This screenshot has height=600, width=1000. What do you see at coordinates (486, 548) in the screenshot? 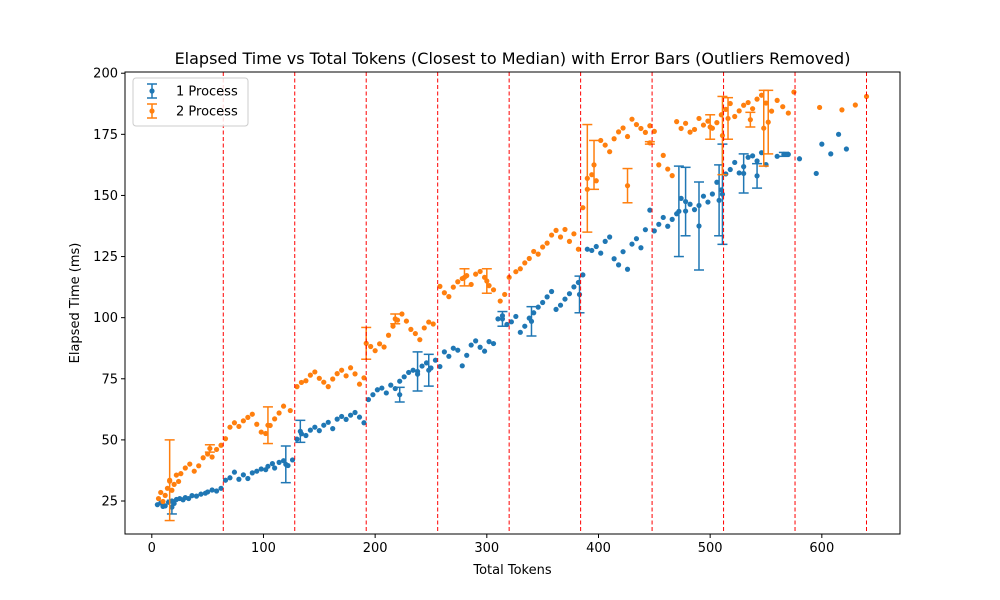
I see `x-tick-label: 300` at bounding box center [486, 548].